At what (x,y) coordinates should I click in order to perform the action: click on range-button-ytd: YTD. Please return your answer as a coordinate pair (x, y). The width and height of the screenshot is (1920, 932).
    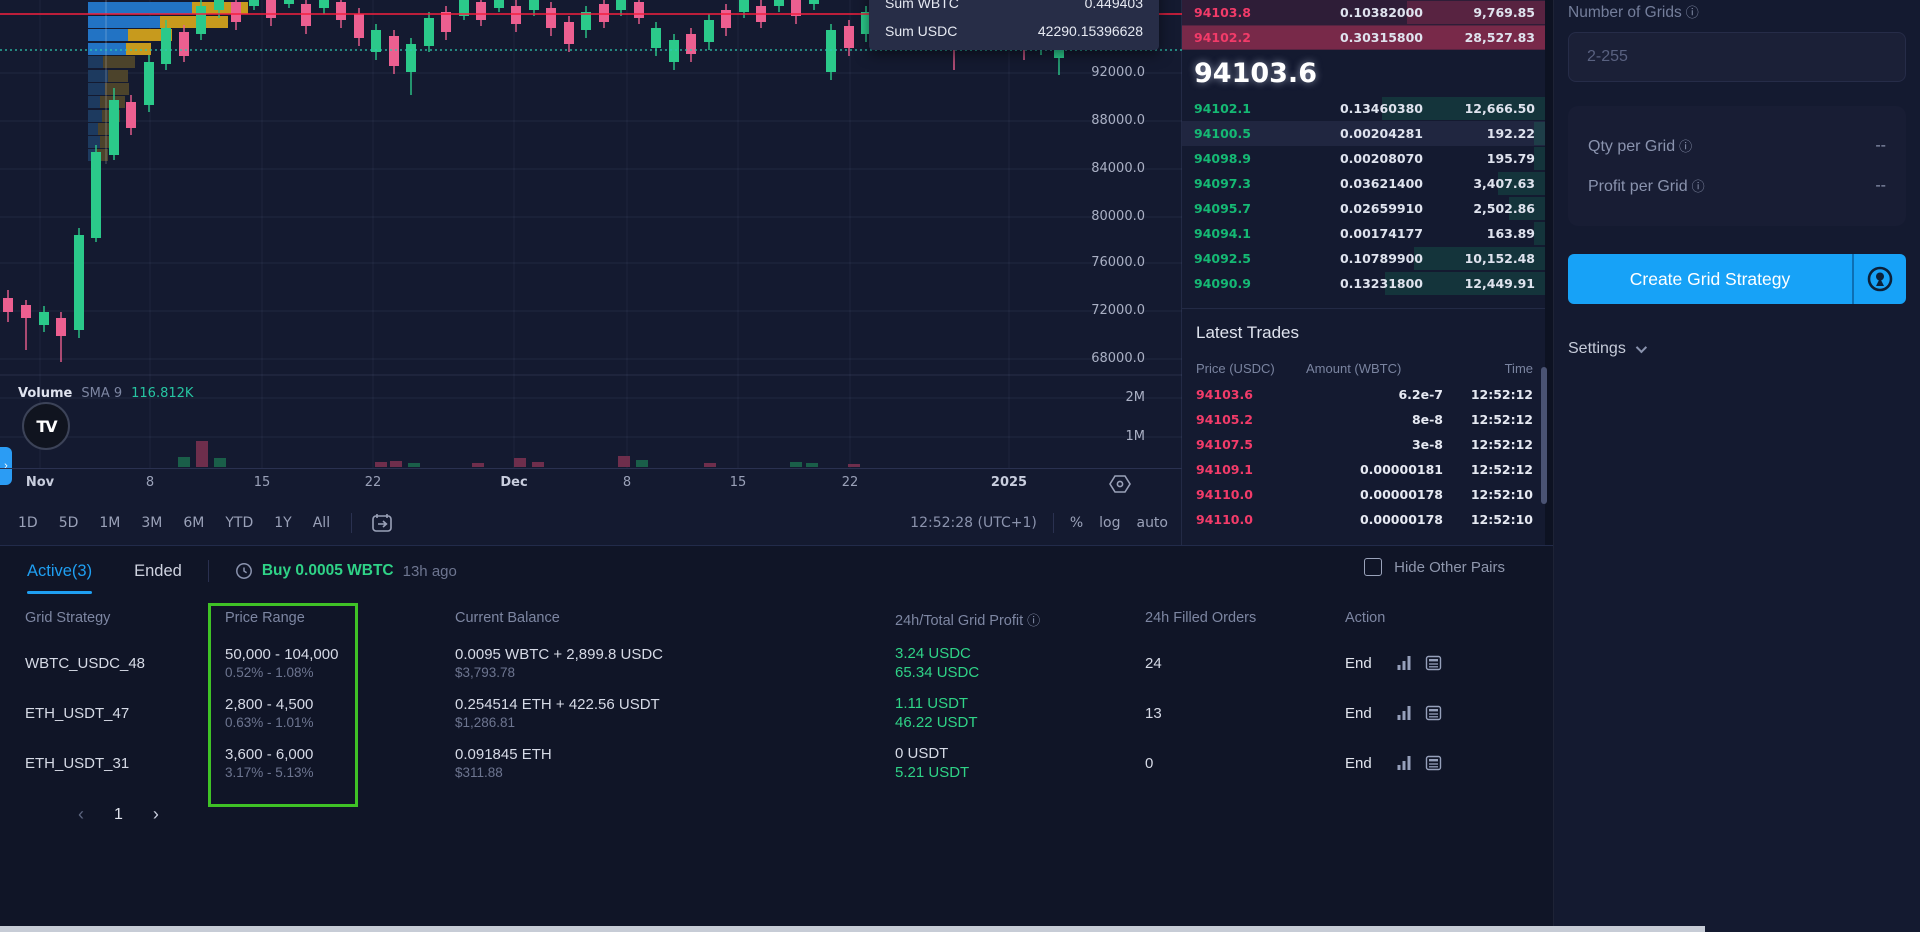
    Looking at the image, I should click on (239, 522).